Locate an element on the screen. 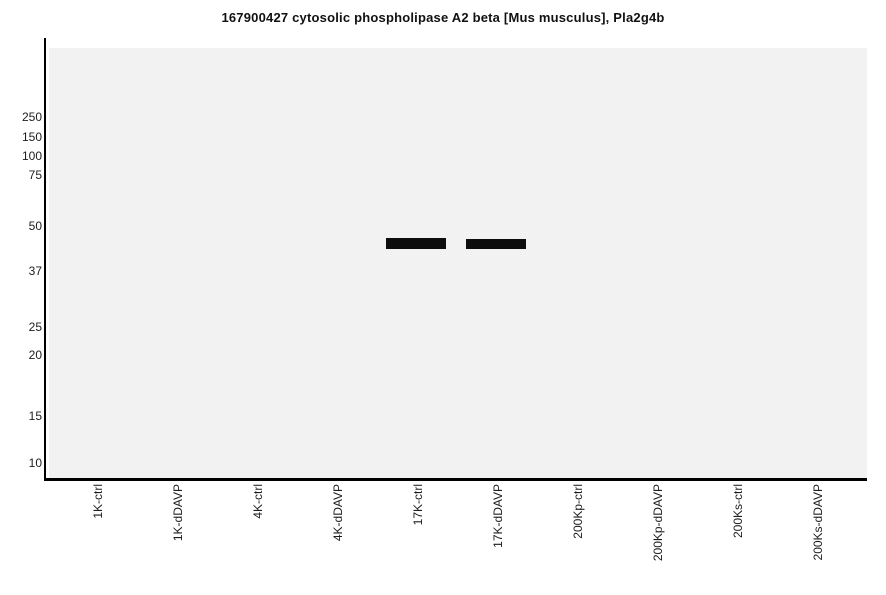 The height and width of the screenshot is (595, 886). x-tick-label: 1K-dDAVP is located at coordinates (178, 513).